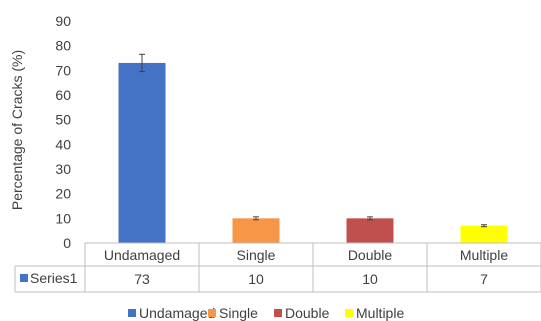 Image resolution: width=541 pixels, height=321 pixels. I want to click on y-tick-label: 30, so click(63, 169).